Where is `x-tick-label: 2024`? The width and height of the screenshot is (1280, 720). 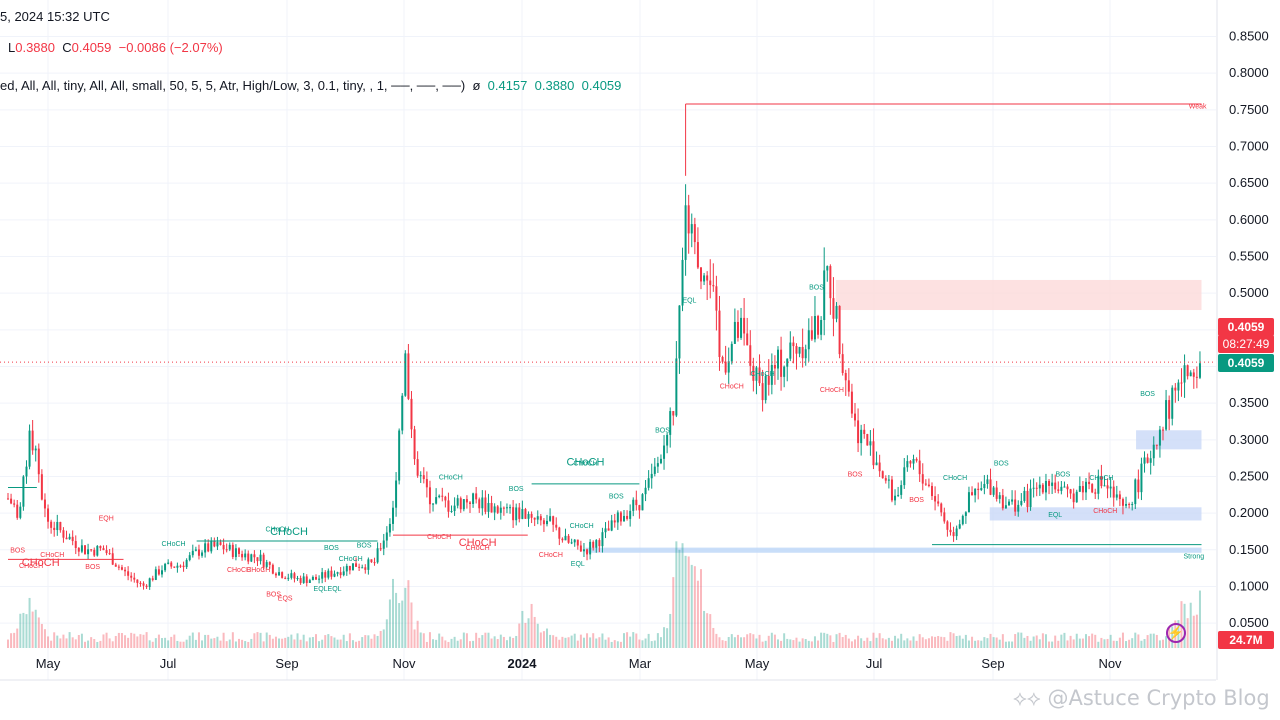
x-tick-label: 2024 is located at coordinates (523, 663).